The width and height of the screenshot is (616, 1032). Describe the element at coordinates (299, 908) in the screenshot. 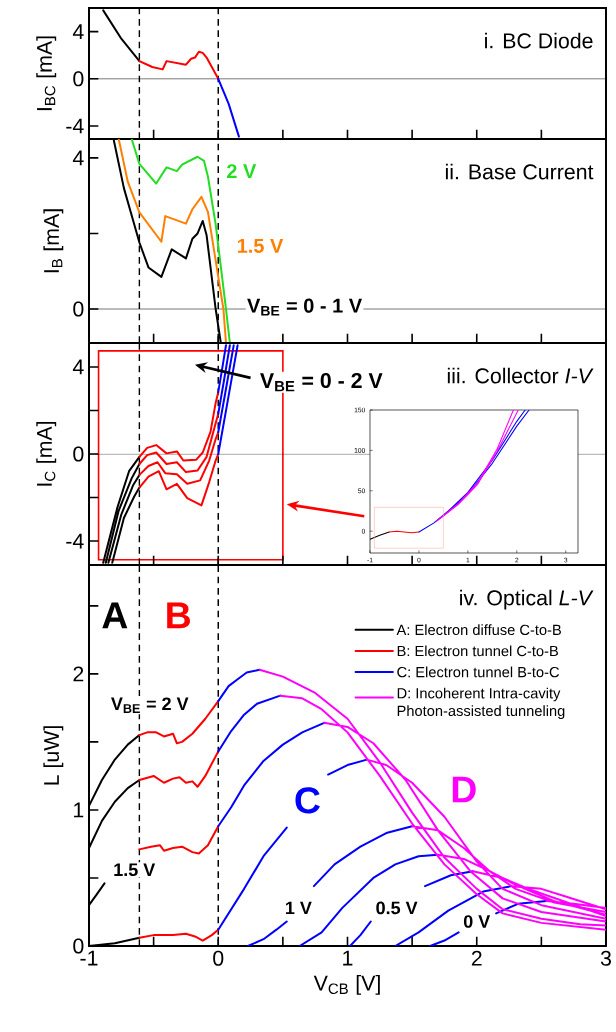

I see `annotation: 1 V` at that location.